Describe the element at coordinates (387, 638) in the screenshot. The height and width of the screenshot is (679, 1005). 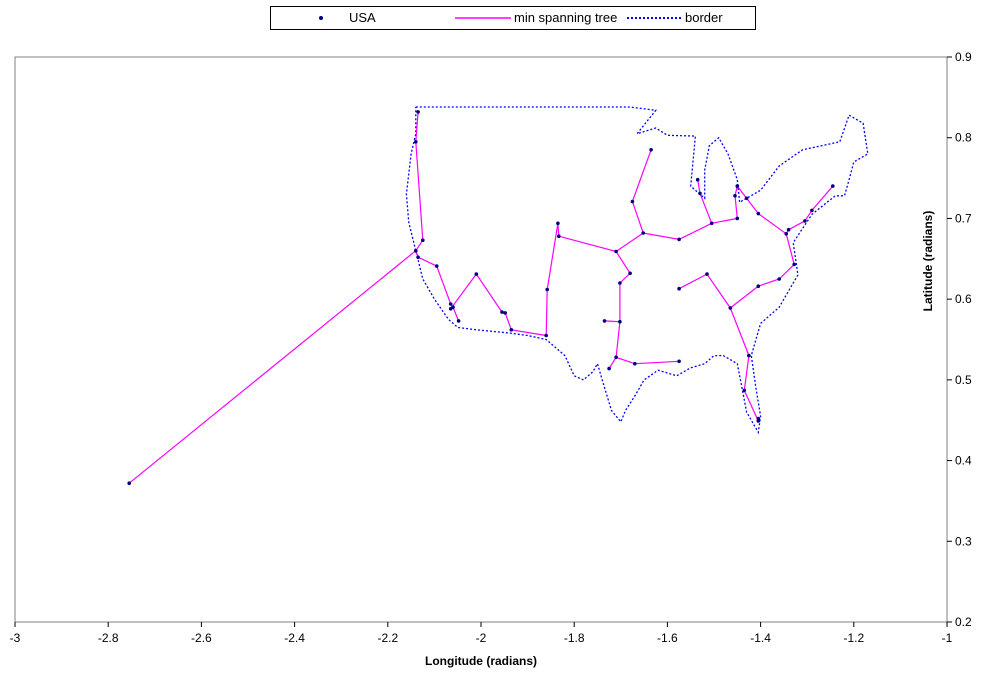
I see `x-tick-label: -2.2` at that location.